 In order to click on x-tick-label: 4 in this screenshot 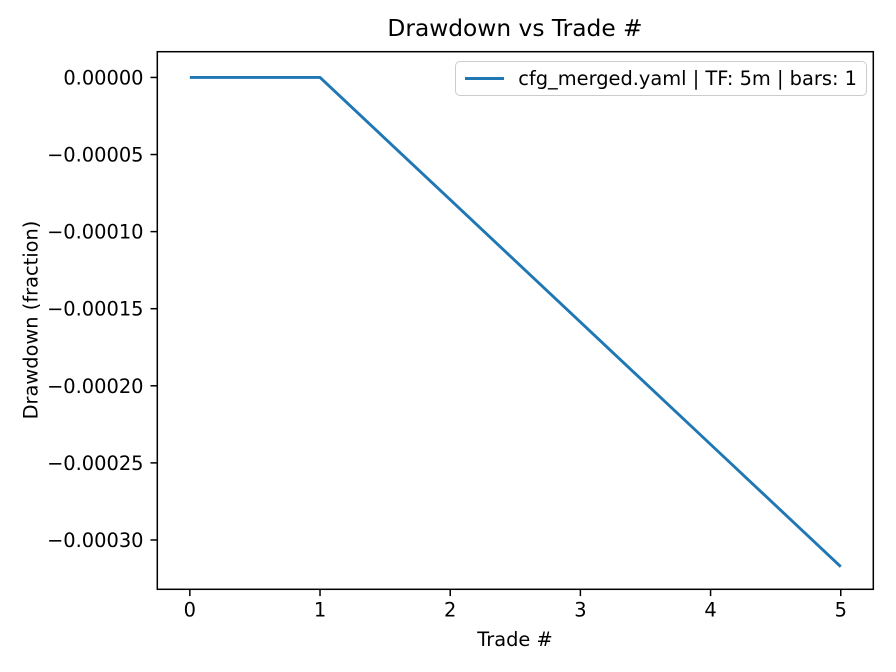, I will do `click(710, 610)`.